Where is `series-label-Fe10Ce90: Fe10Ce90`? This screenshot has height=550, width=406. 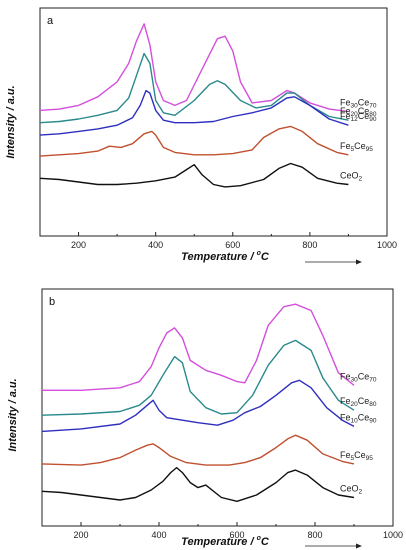 series-label-Fe10Ce90: Fe10Ce90 is located at coordinates (358, 418).